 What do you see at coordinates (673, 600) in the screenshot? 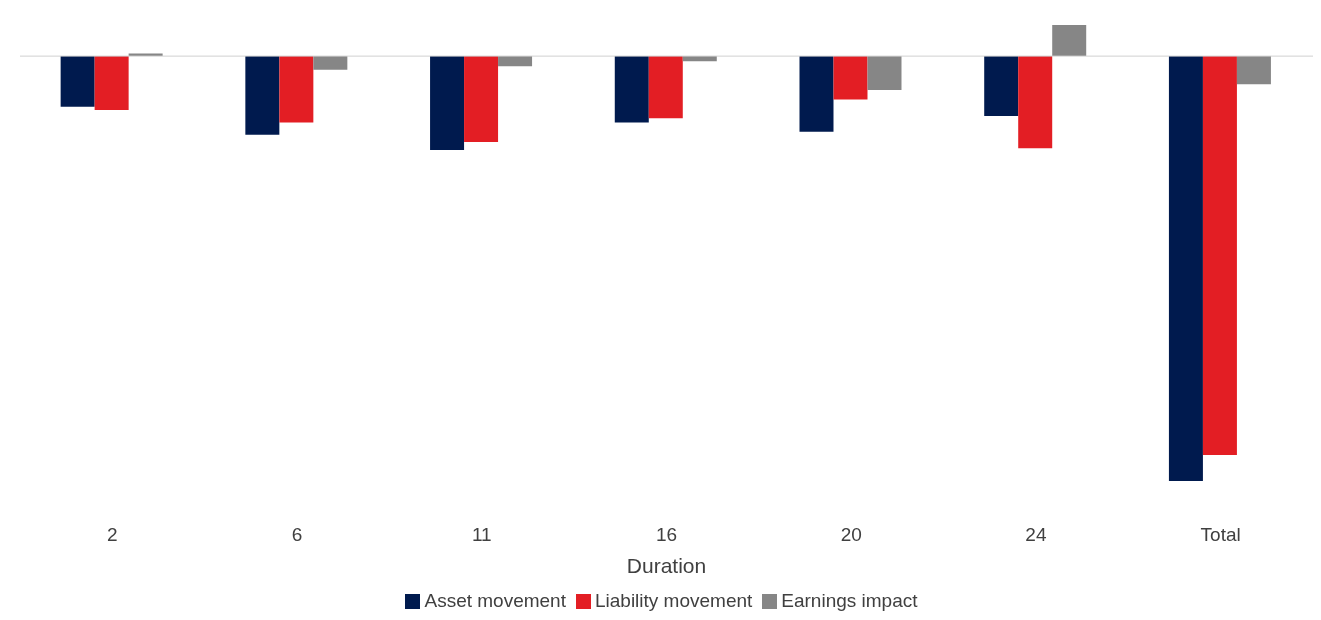
I see `legend-label: Liability movement` at bounding box center [673, 600].